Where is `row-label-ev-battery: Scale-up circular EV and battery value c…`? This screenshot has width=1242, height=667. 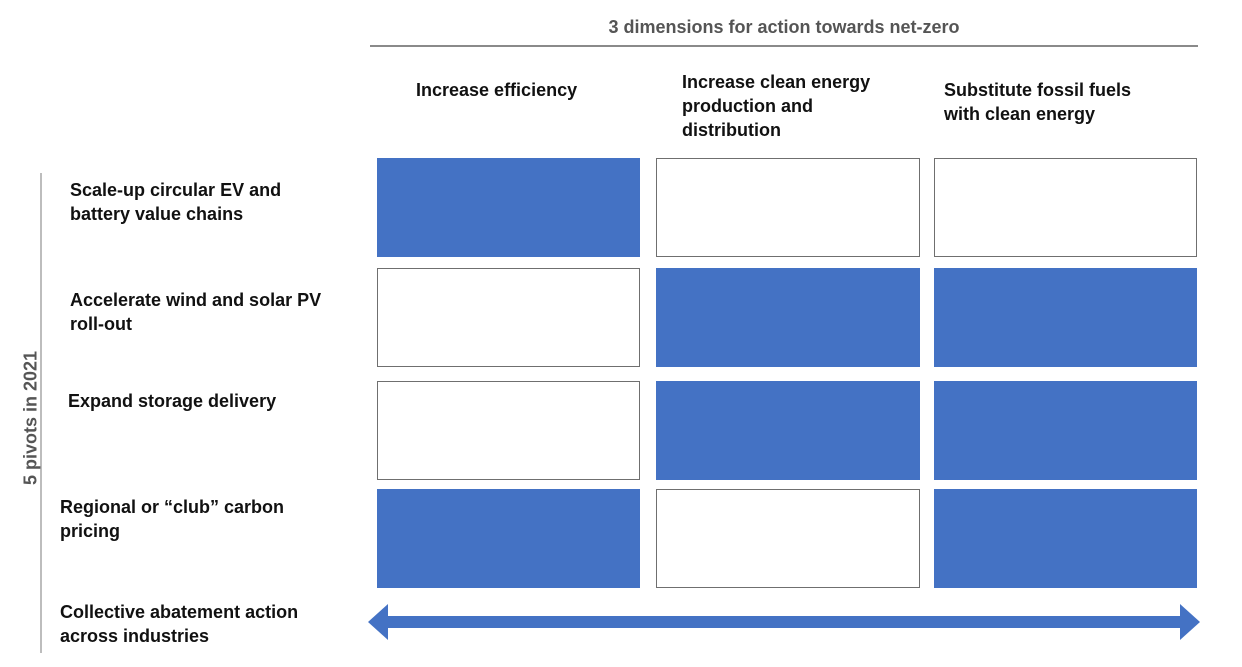 row-label-ev-battery: Scale-up circular EV and battery value c… is located at coordinates (176, 202).